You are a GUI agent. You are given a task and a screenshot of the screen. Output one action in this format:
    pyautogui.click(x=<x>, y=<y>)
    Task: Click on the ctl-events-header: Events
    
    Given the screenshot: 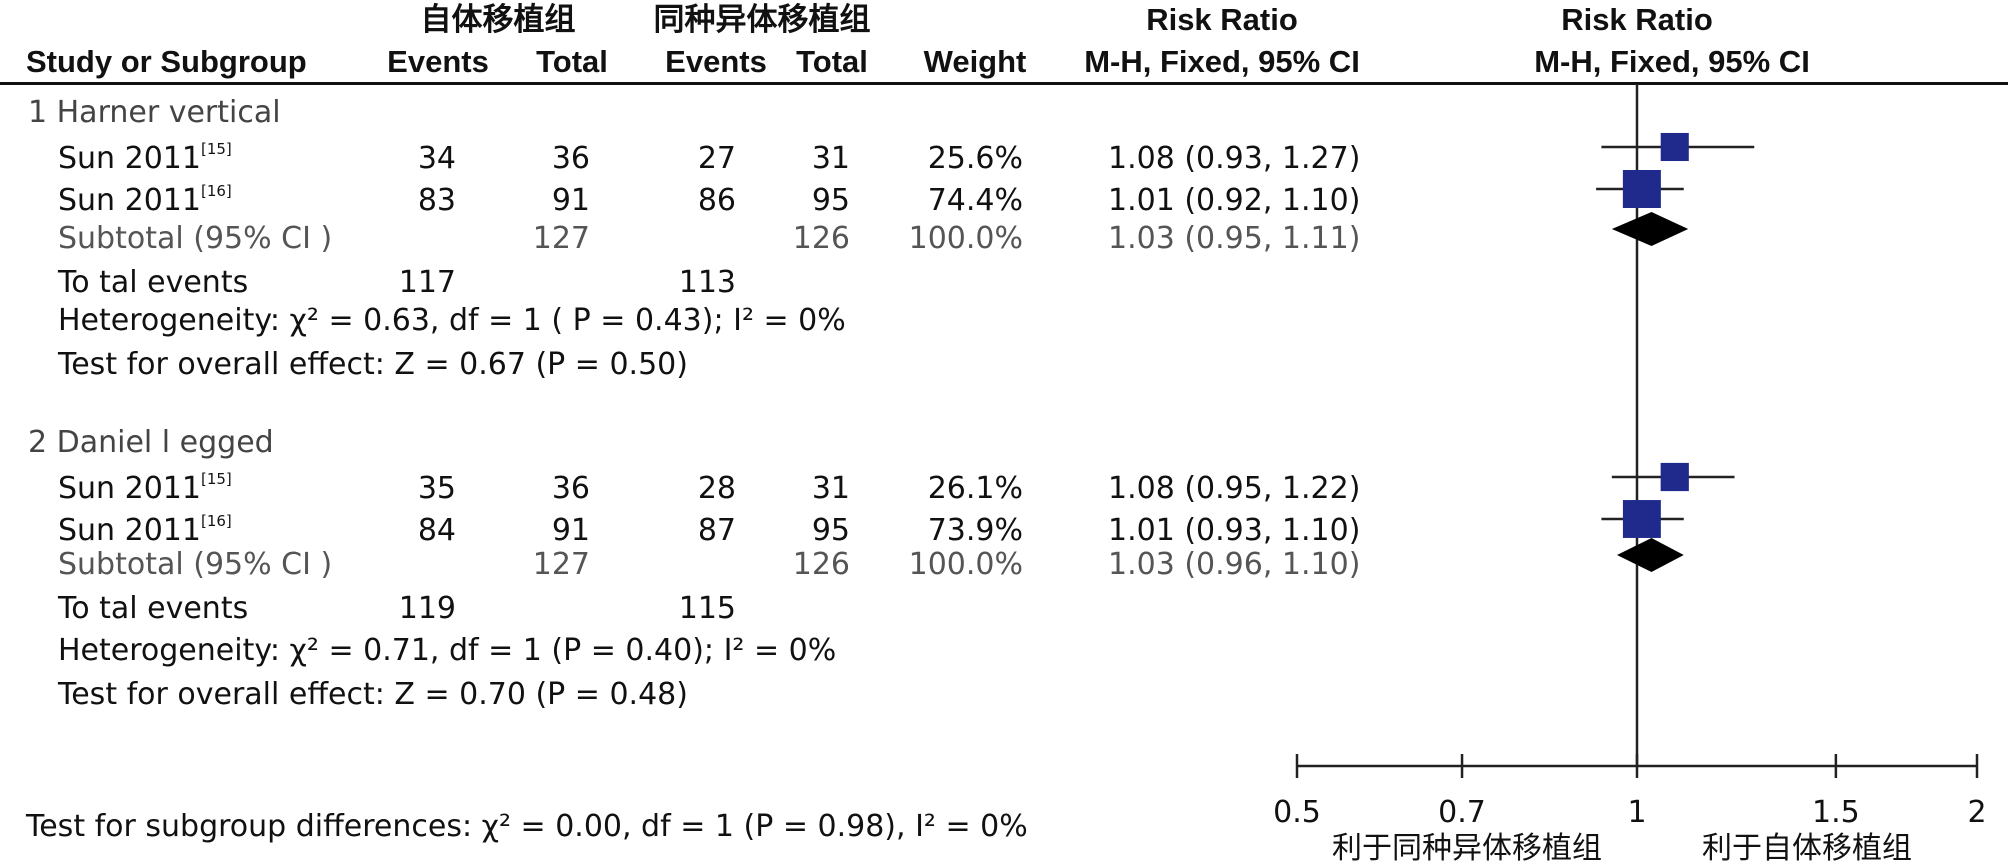 What is the action you would take?
    pyautogui.click(x=716, y=61)
    